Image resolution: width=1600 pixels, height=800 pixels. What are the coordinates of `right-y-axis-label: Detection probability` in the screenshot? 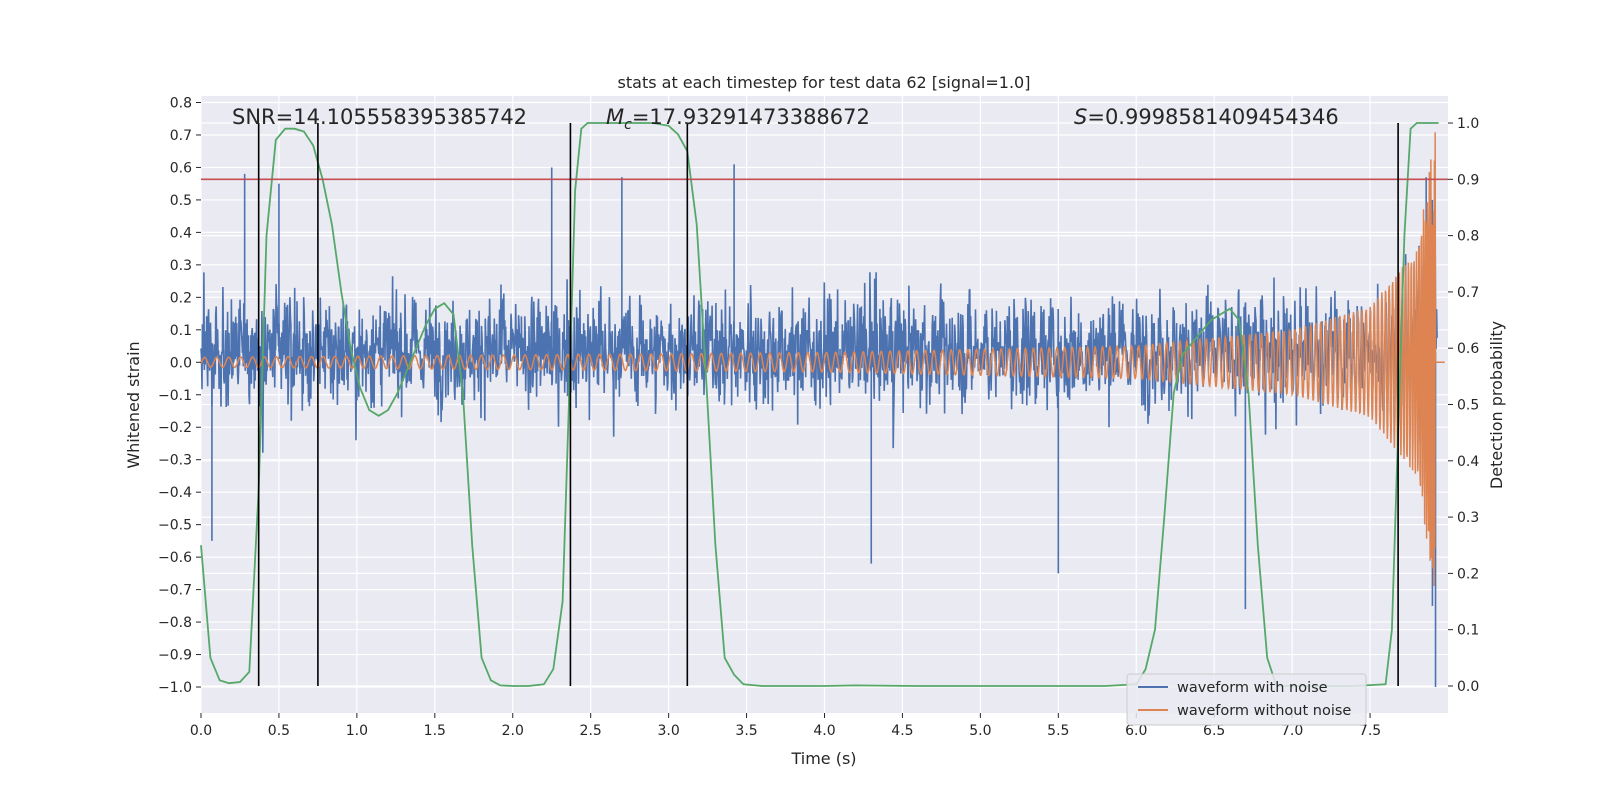 It's located at (1496, 405).